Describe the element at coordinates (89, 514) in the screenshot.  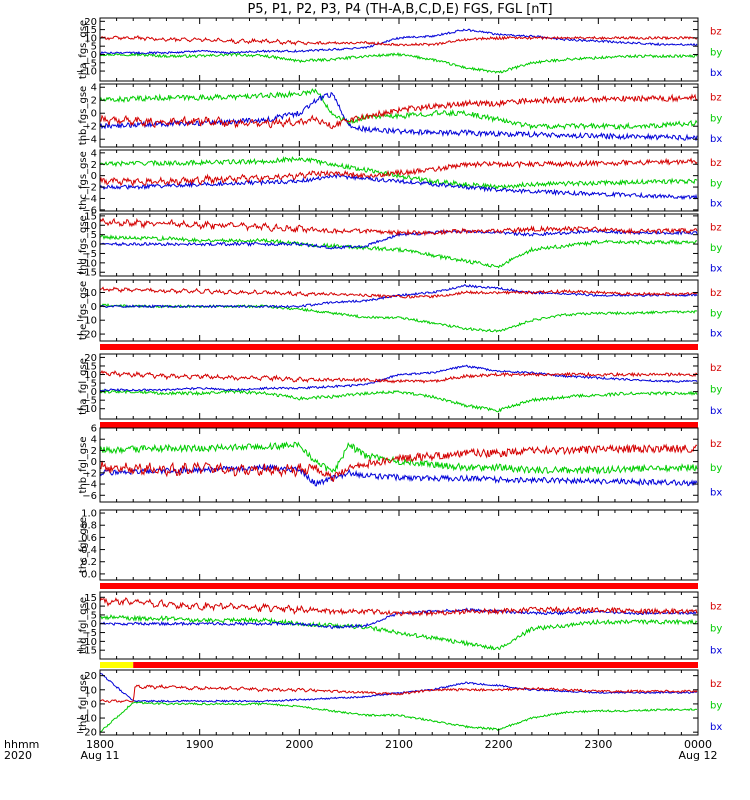
I see `y-tick-label: 1.0` at that location.